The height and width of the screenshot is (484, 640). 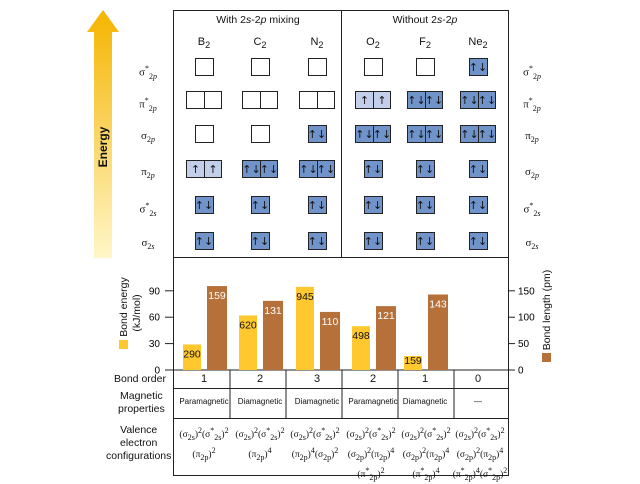 What do you see at coordinates (478, 379) in the screenshot?
I see `bond-order-value: 0` at bounding box center [478, 379].